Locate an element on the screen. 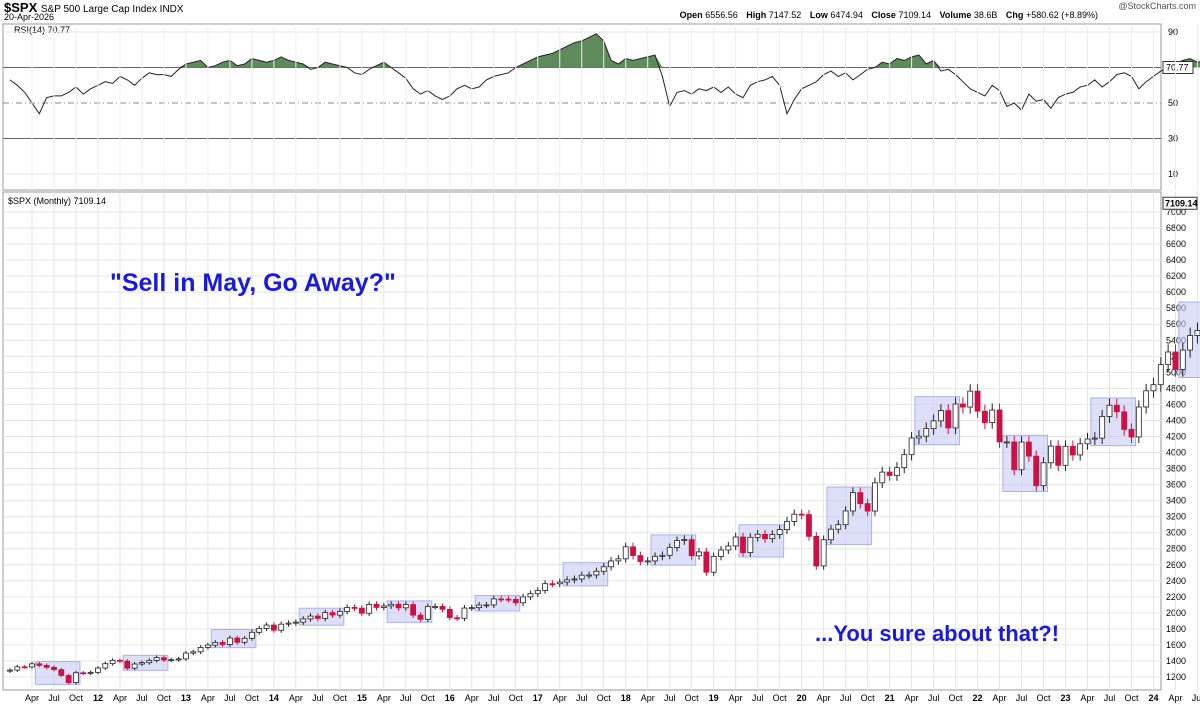 The image size is (1200, 704). price-y-tick: 4400 is located at coordinates (1176, 420).